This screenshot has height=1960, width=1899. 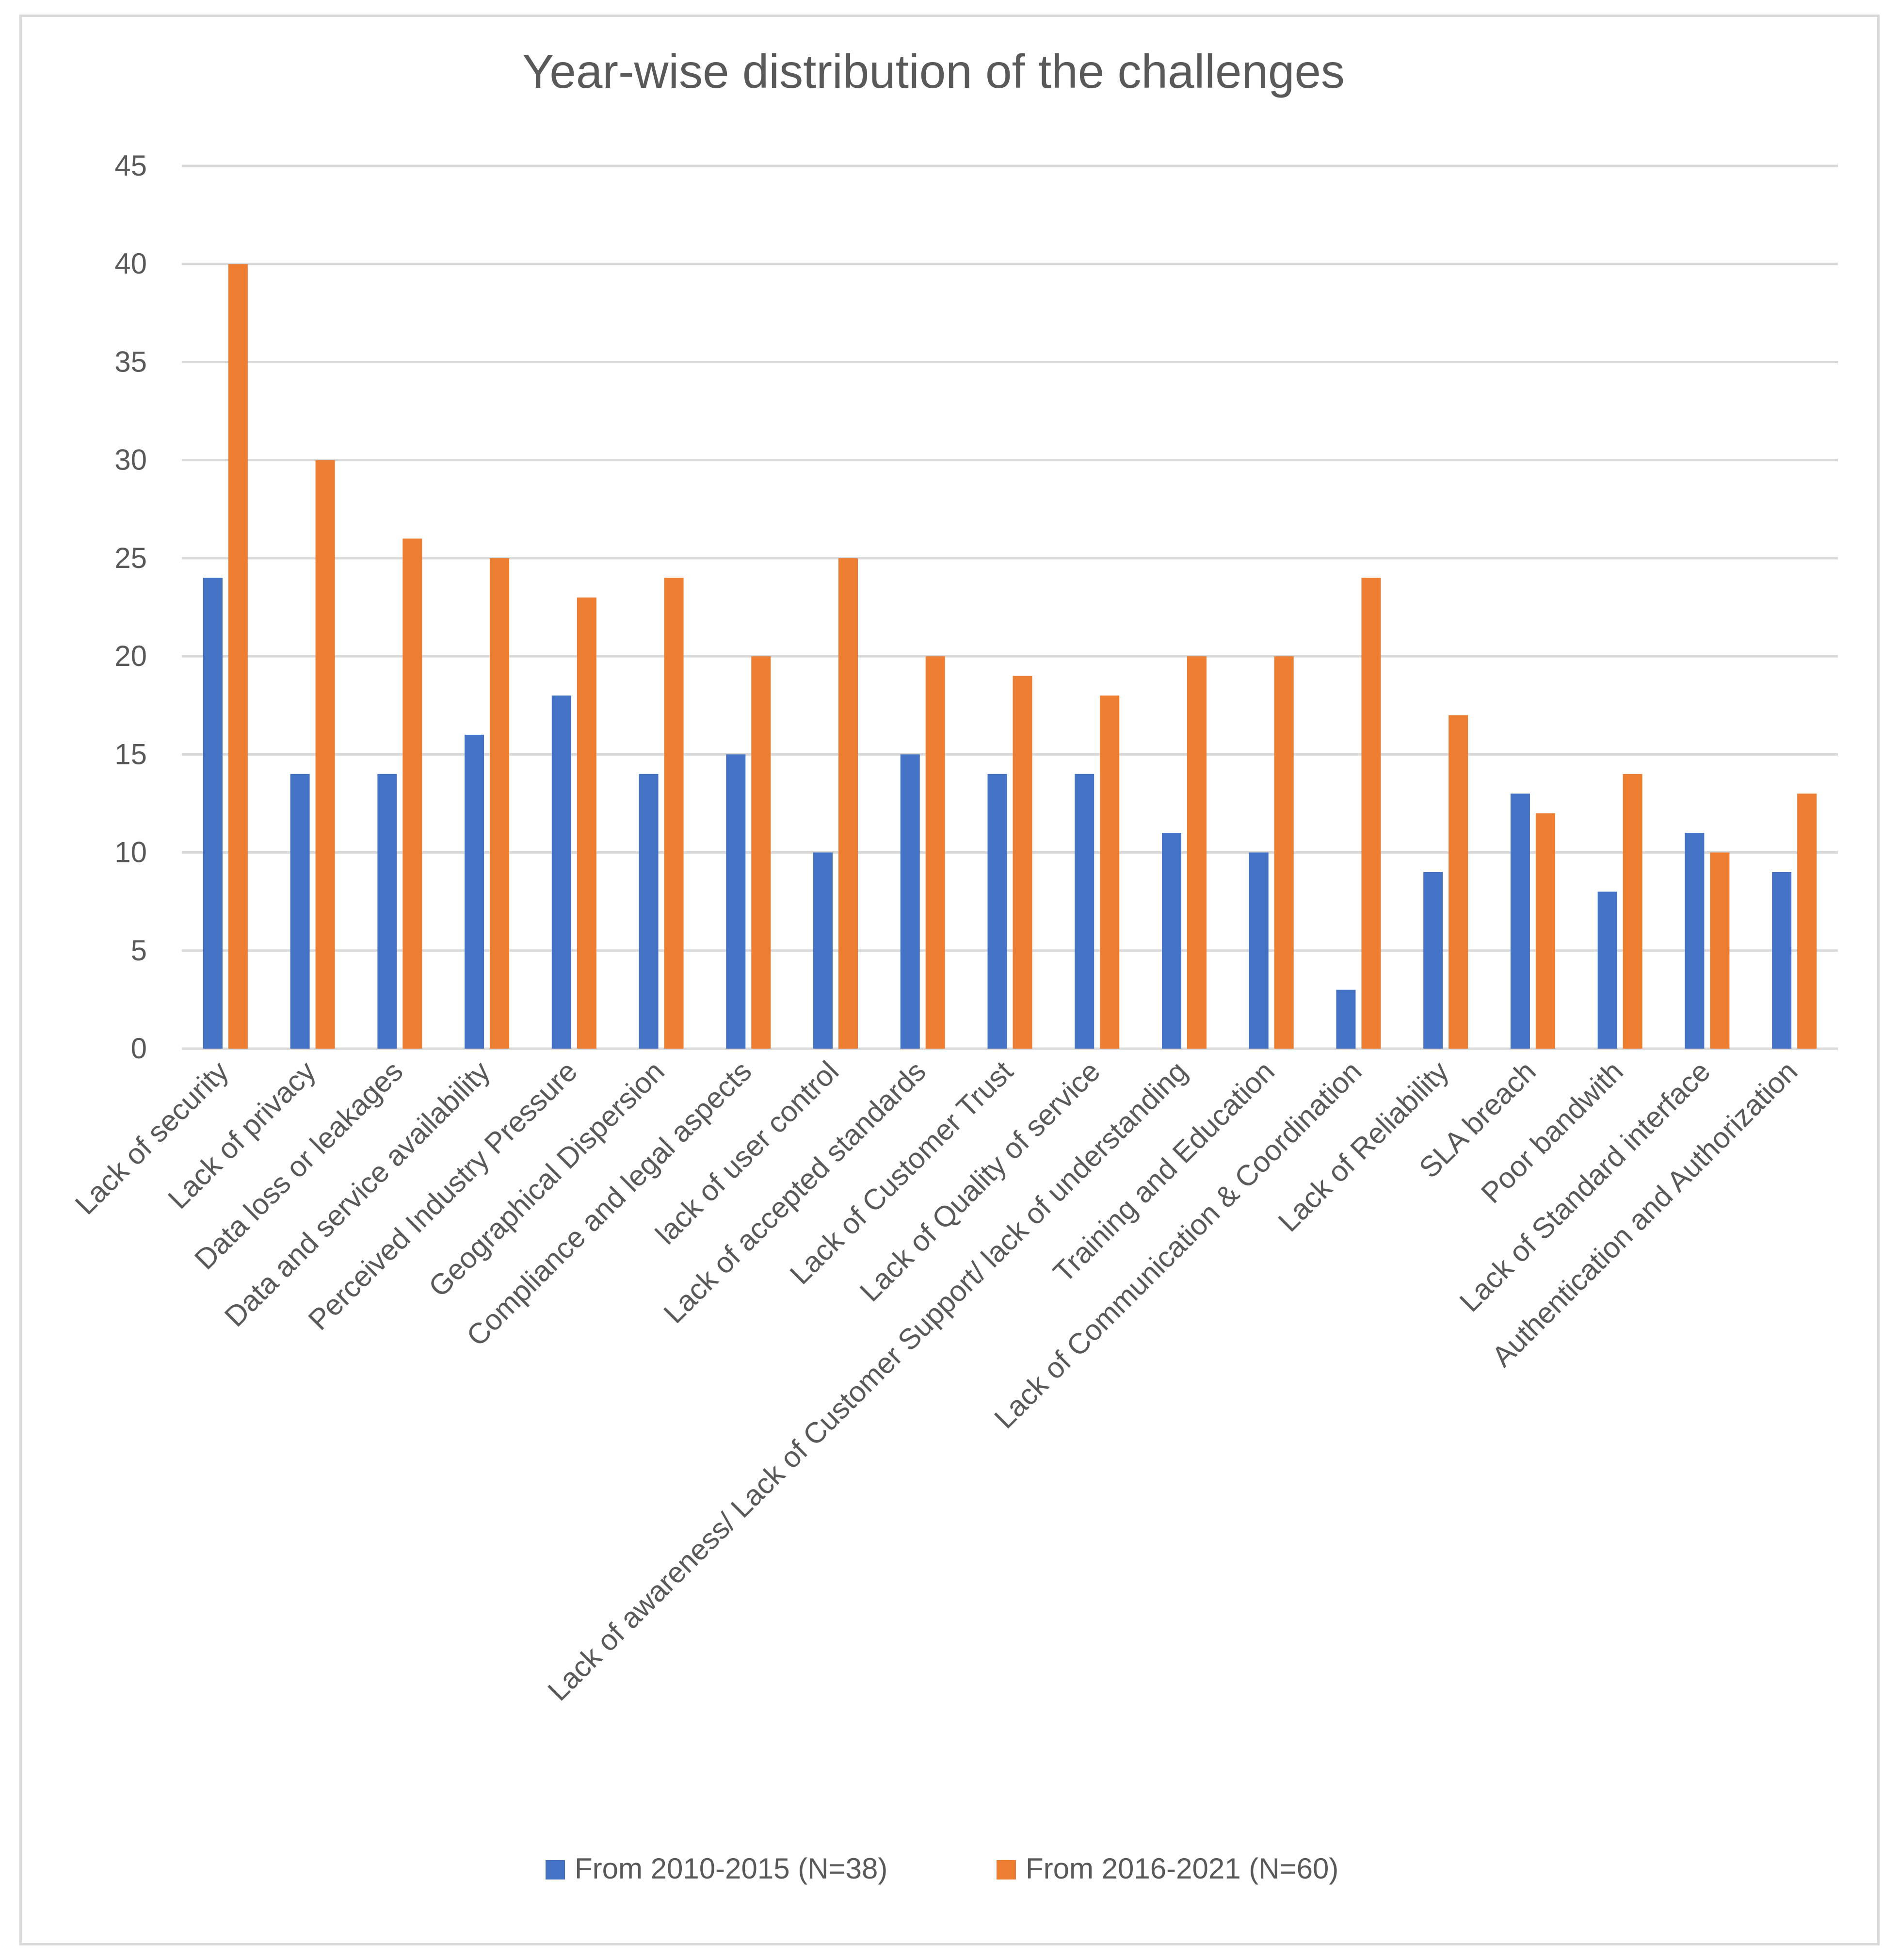 I want to click on x-category-label: Lack of privacy, so click(x=241, y=1135).